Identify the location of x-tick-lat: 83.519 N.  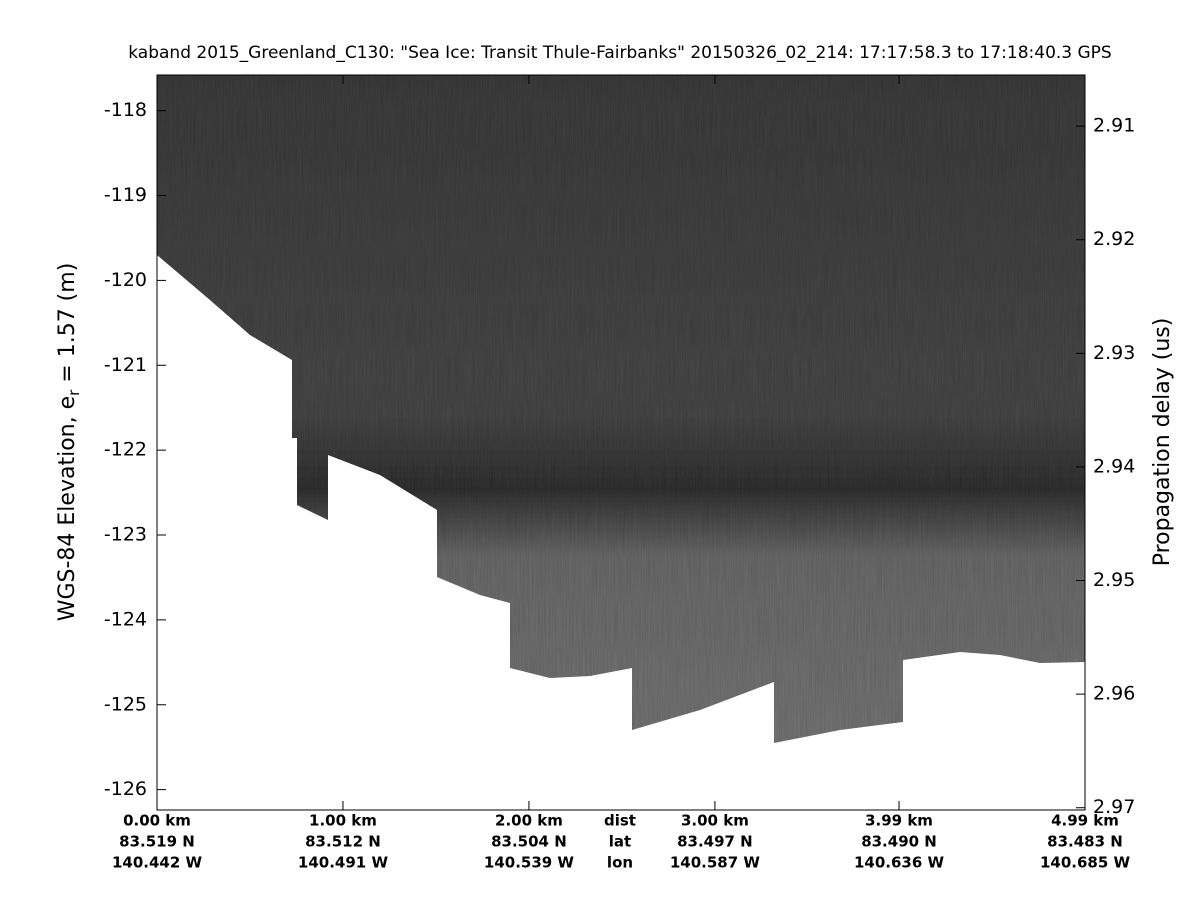
(157, 842).